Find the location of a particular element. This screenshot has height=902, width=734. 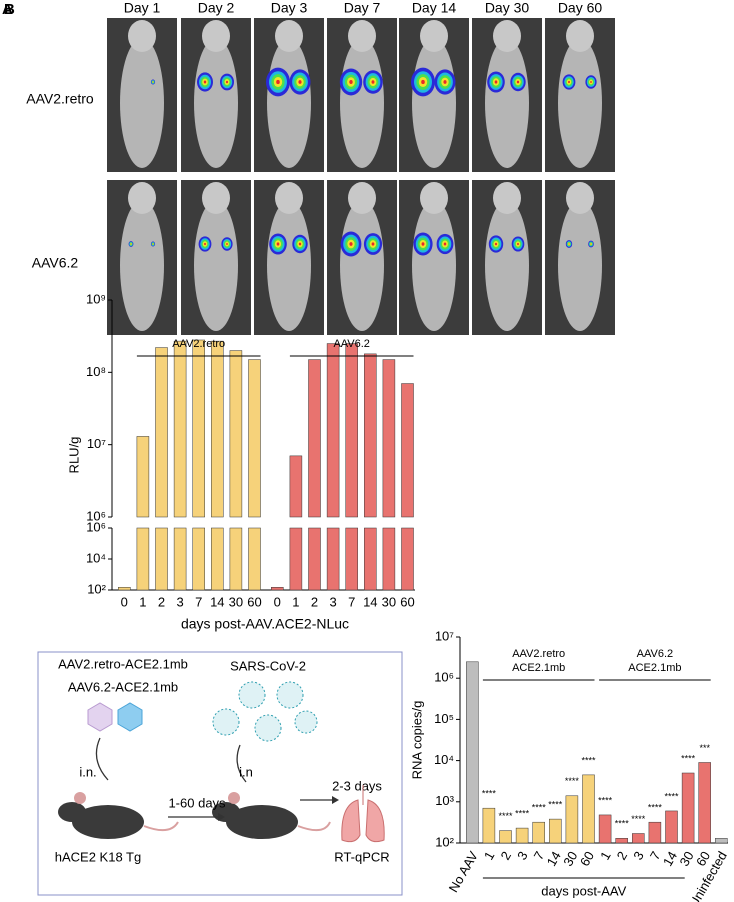

group-label: AAV2.retro is located at coordinates (198, 344).